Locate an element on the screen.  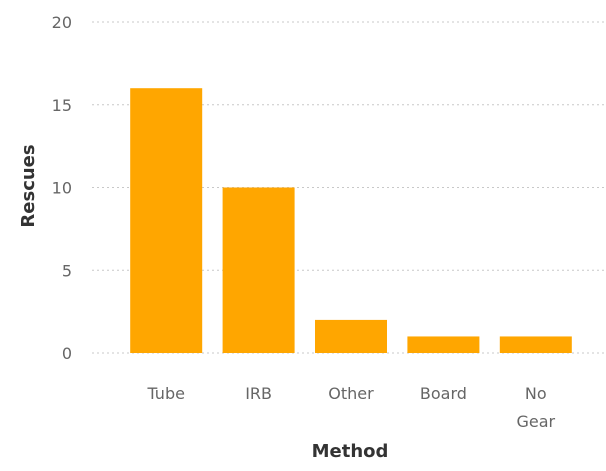
x-tick-label-other: Other is located at coordinates (351, 393).